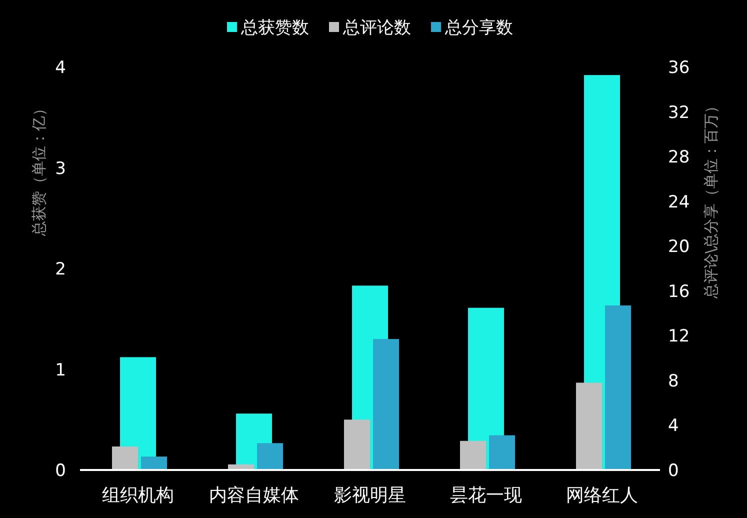  I want to click on y-tick-label: 3, so click(60, 168).